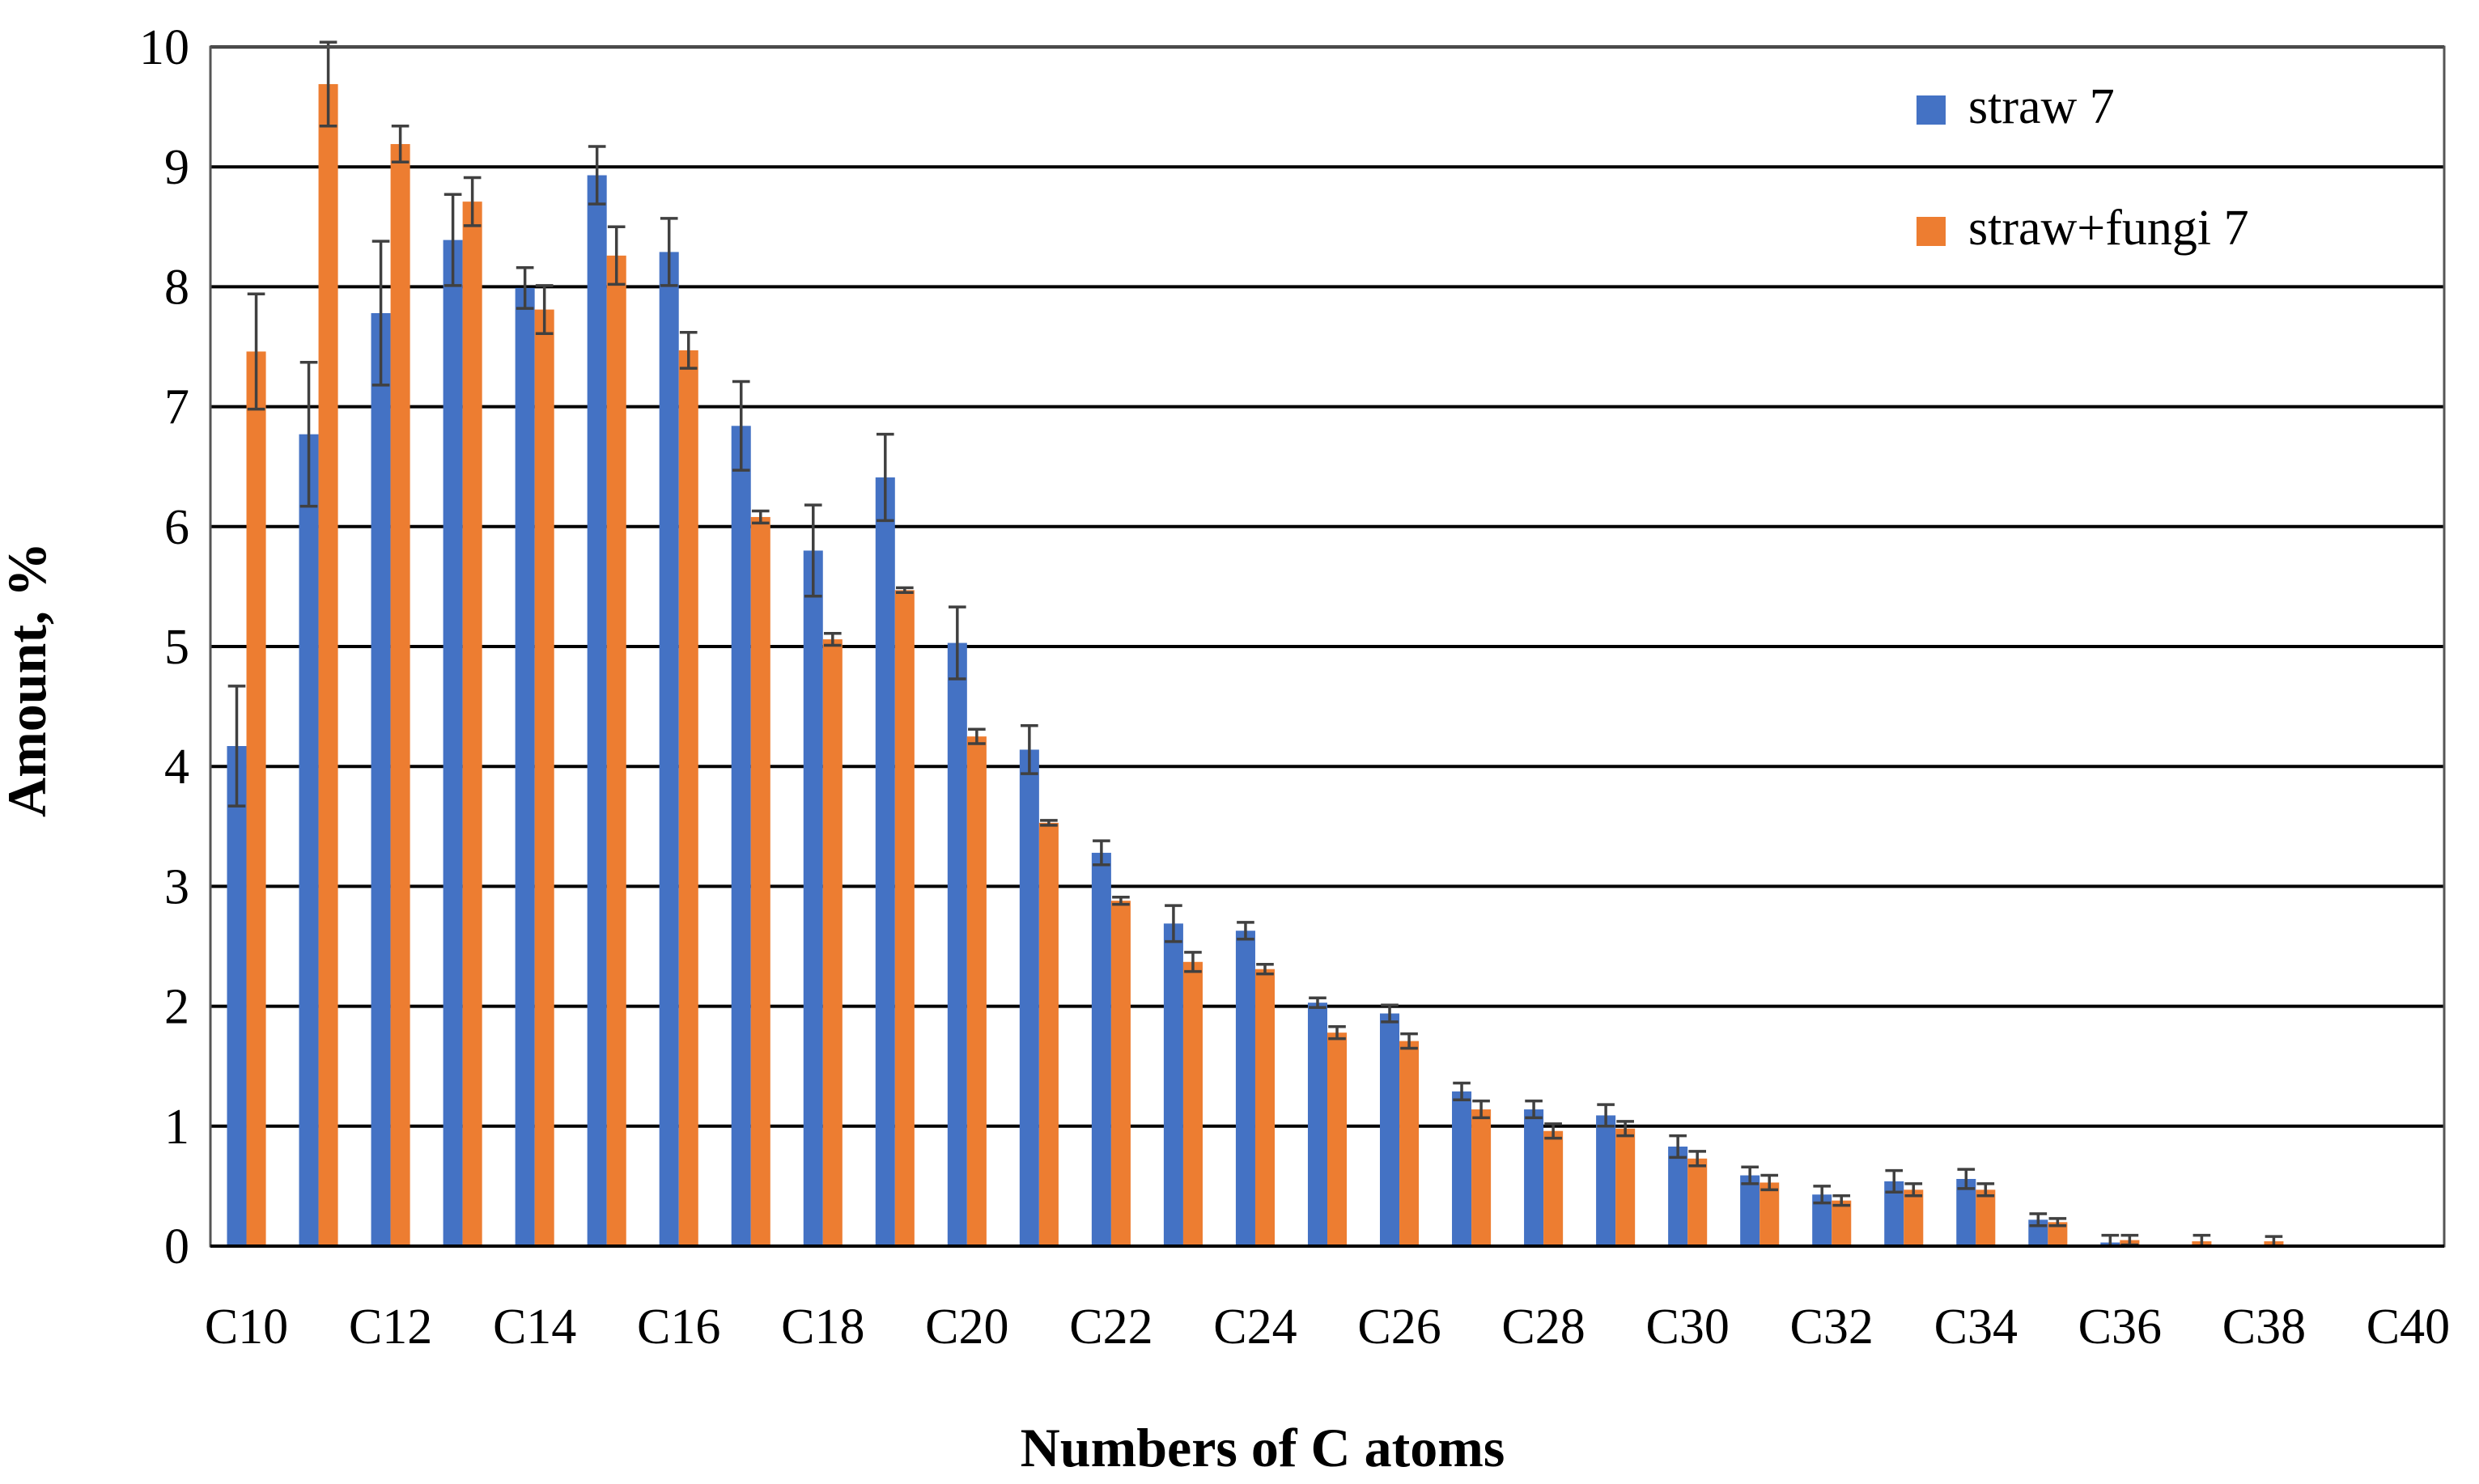  Describe the element at coordinates (966, 1328) in the screenshot. I see `x-tick-label: C20` at that location.